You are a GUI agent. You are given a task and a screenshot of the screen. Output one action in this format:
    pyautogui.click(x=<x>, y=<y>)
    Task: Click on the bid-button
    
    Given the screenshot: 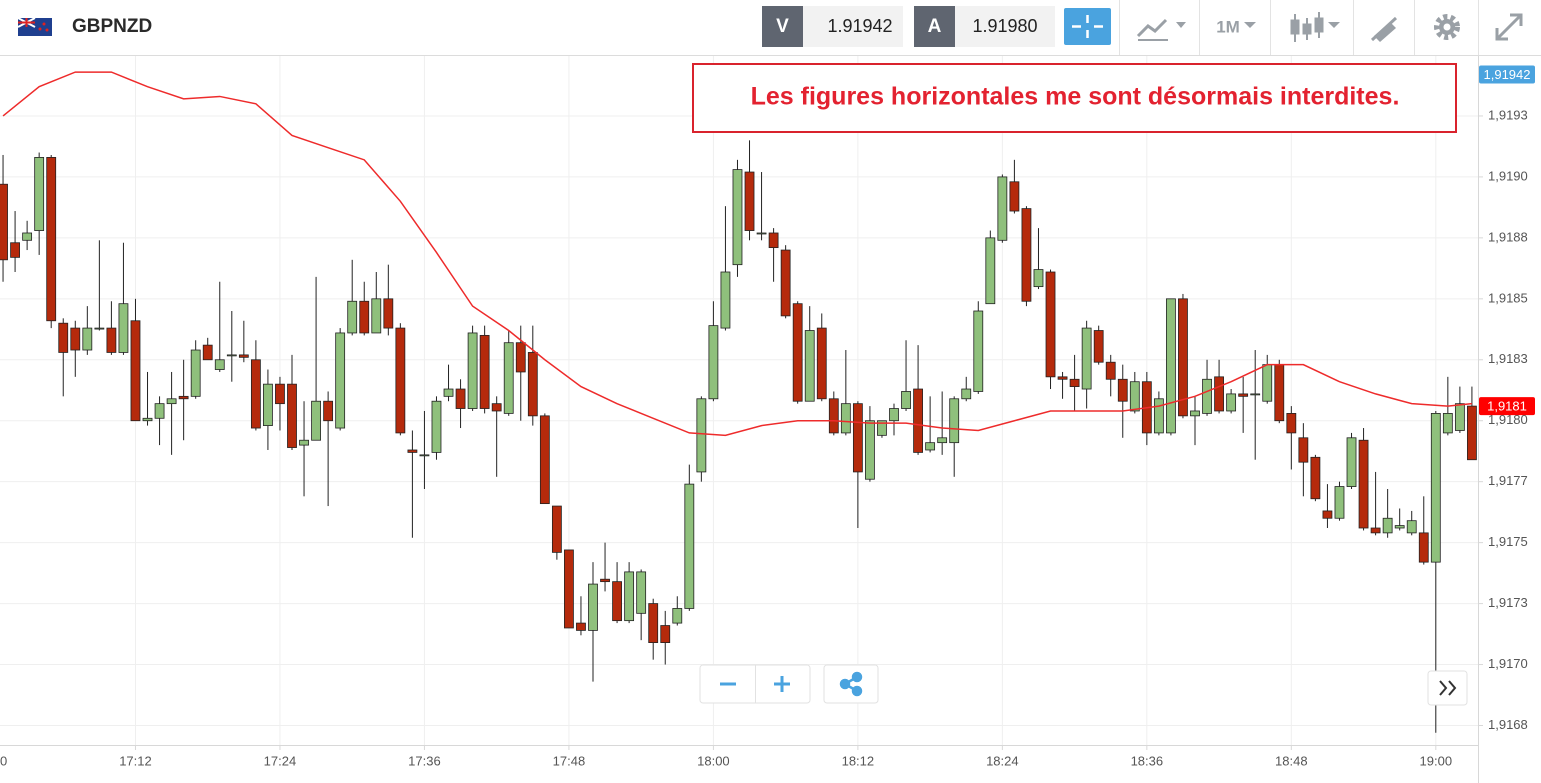 What is the action you would take?
    pyautogui.click(x=782, y=26)
    